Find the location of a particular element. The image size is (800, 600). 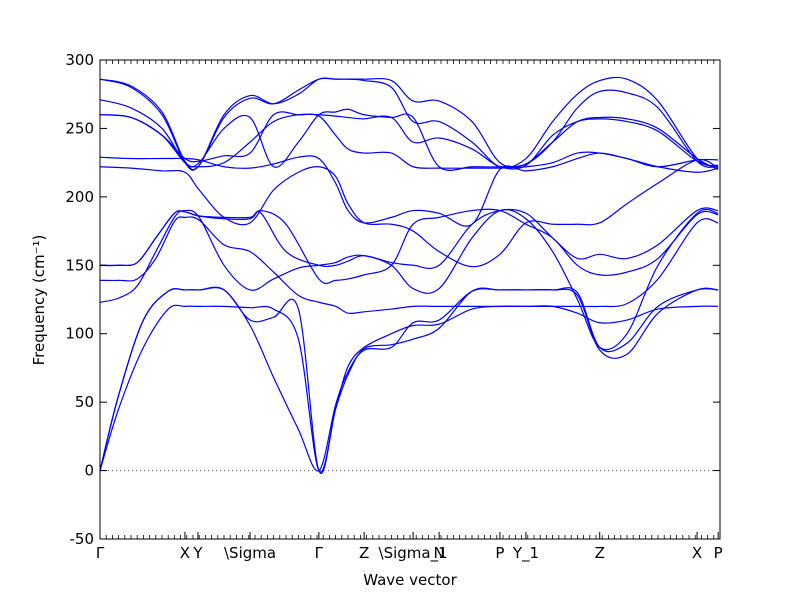

y-tick-label: 100 is located at coordinates (79, 334).